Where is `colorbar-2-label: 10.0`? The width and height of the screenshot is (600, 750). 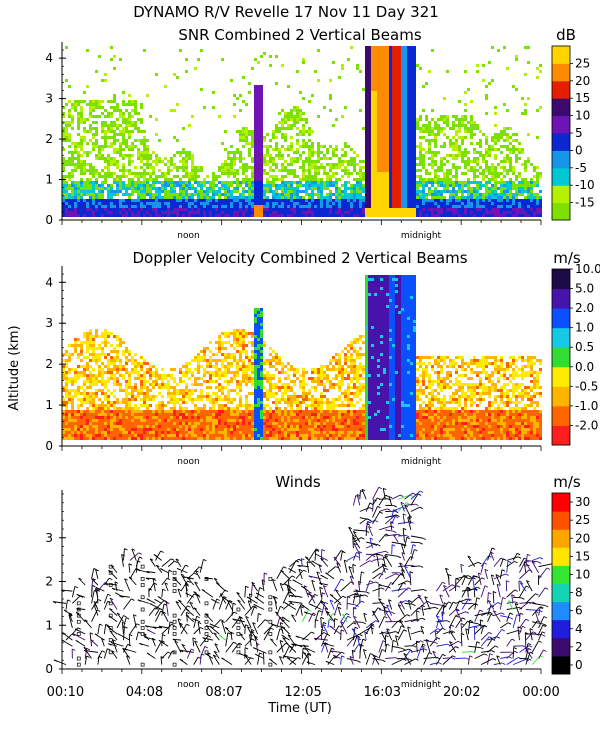
colorbar-2-label: 10.0 is located at coordinates (587, 269).